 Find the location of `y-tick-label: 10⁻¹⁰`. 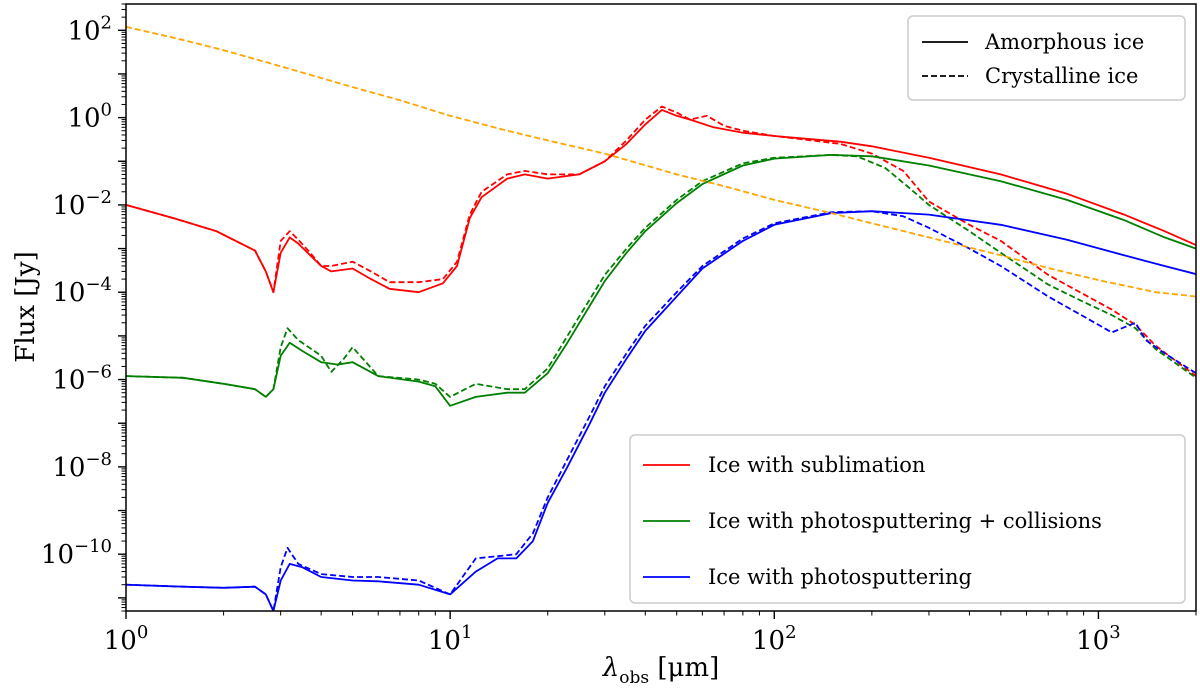

y-tick-label: 10⁻¹⁰ is located at coordinates (76, 553).